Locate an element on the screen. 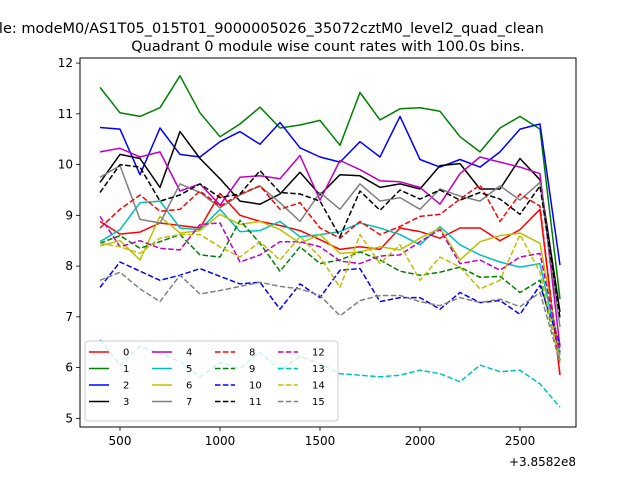 This screenshot has height=480, width=640. x-axis: 500 1000 1500 2000 2500 is located at coordinates (322, 437).